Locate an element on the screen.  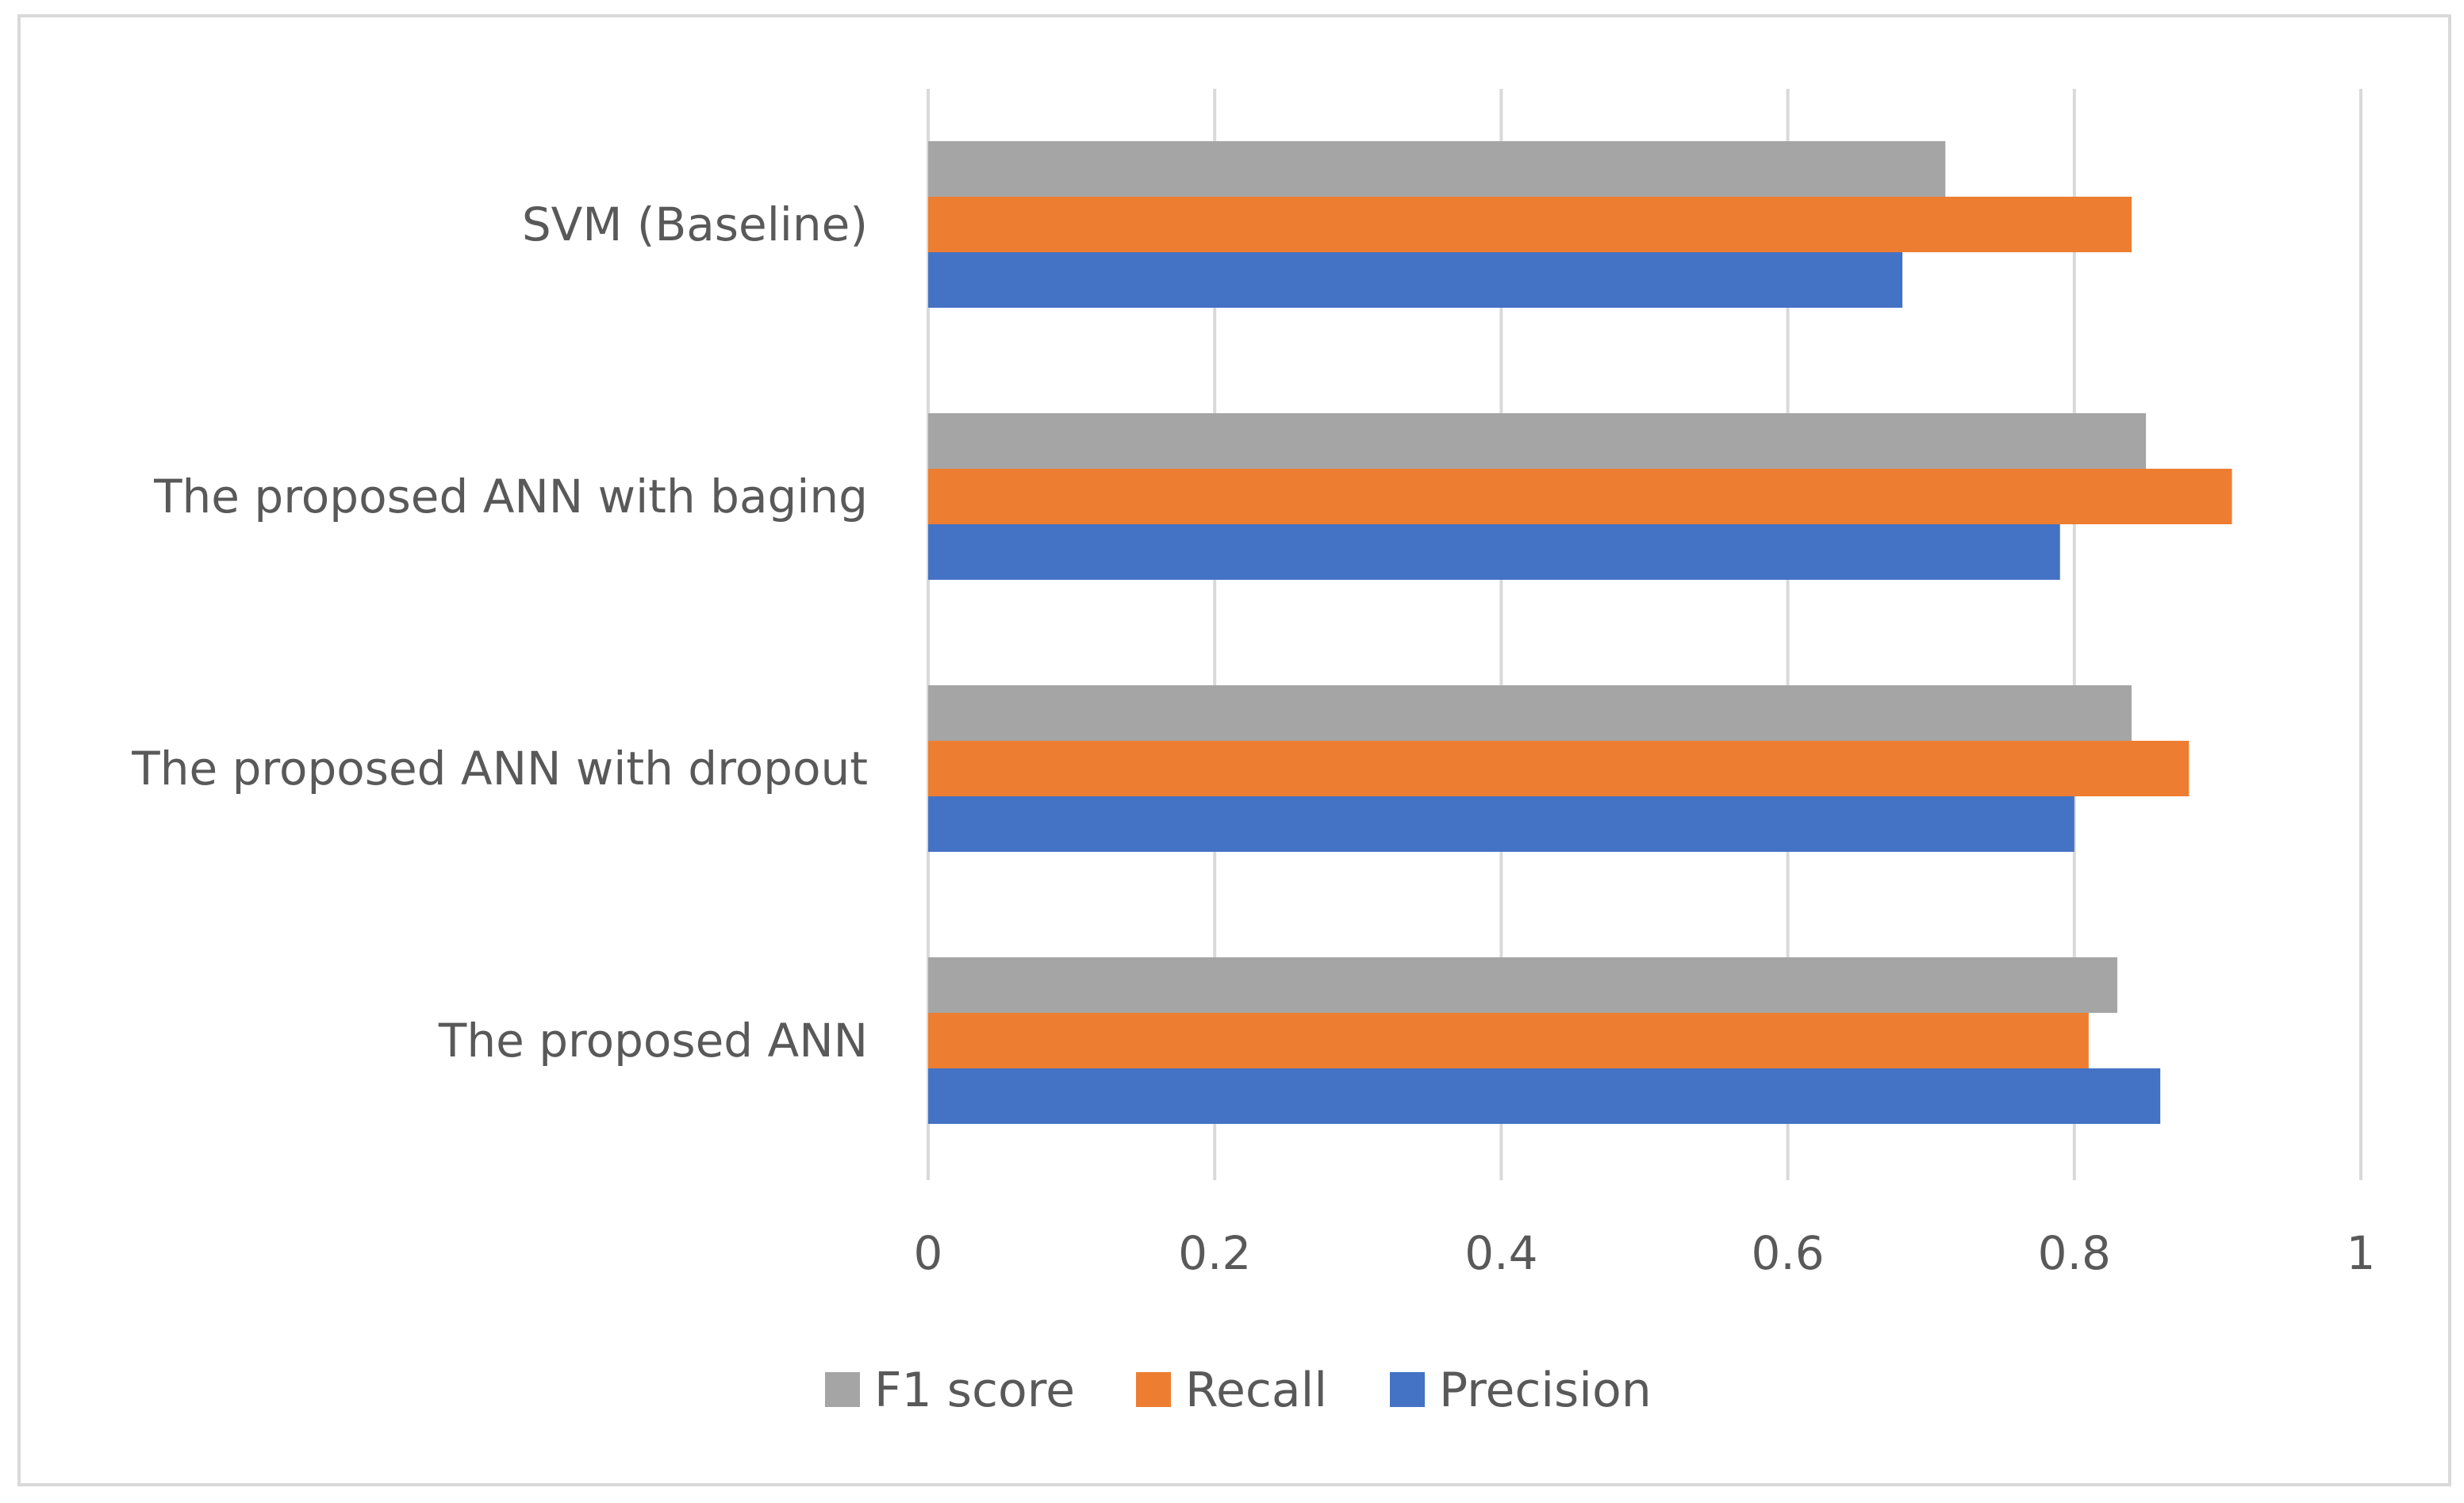
bar-f1-score-the-proposed-ann is located at coordinates (1522, 985).